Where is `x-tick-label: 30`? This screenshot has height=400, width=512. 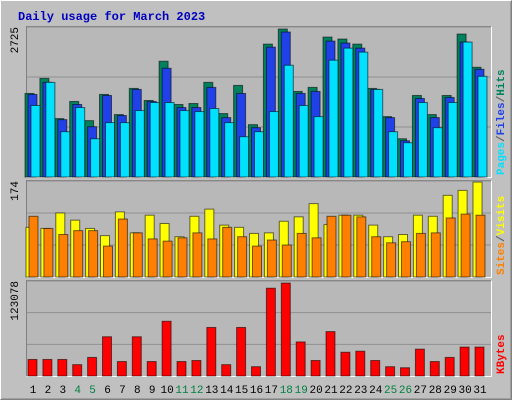 x-tick-label: 30 is located at coordinates (464, 391).